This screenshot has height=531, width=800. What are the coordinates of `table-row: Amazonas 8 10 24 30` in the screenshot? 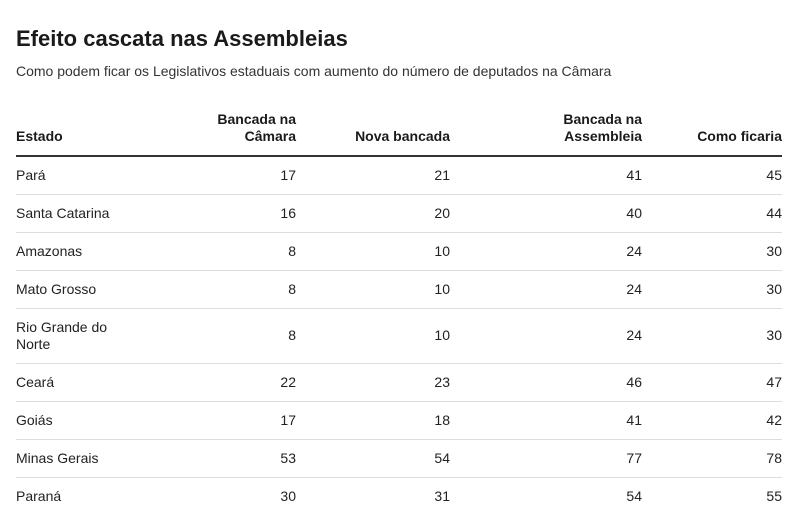 It's located at (399, 251).